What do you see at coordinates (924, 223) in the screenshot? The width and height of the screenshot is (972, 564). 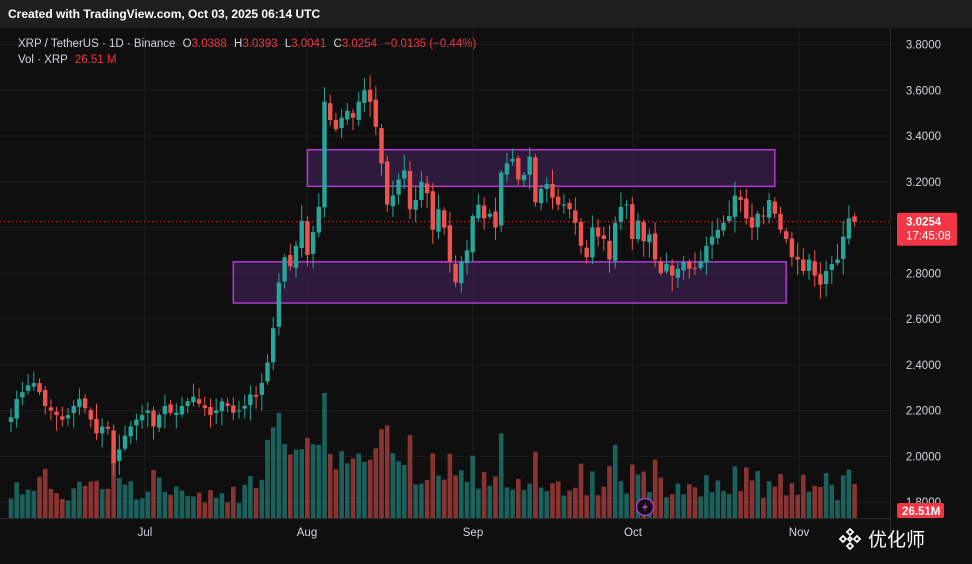 I see `last-price-value: 3.0254` at bounding box center [924, 223].